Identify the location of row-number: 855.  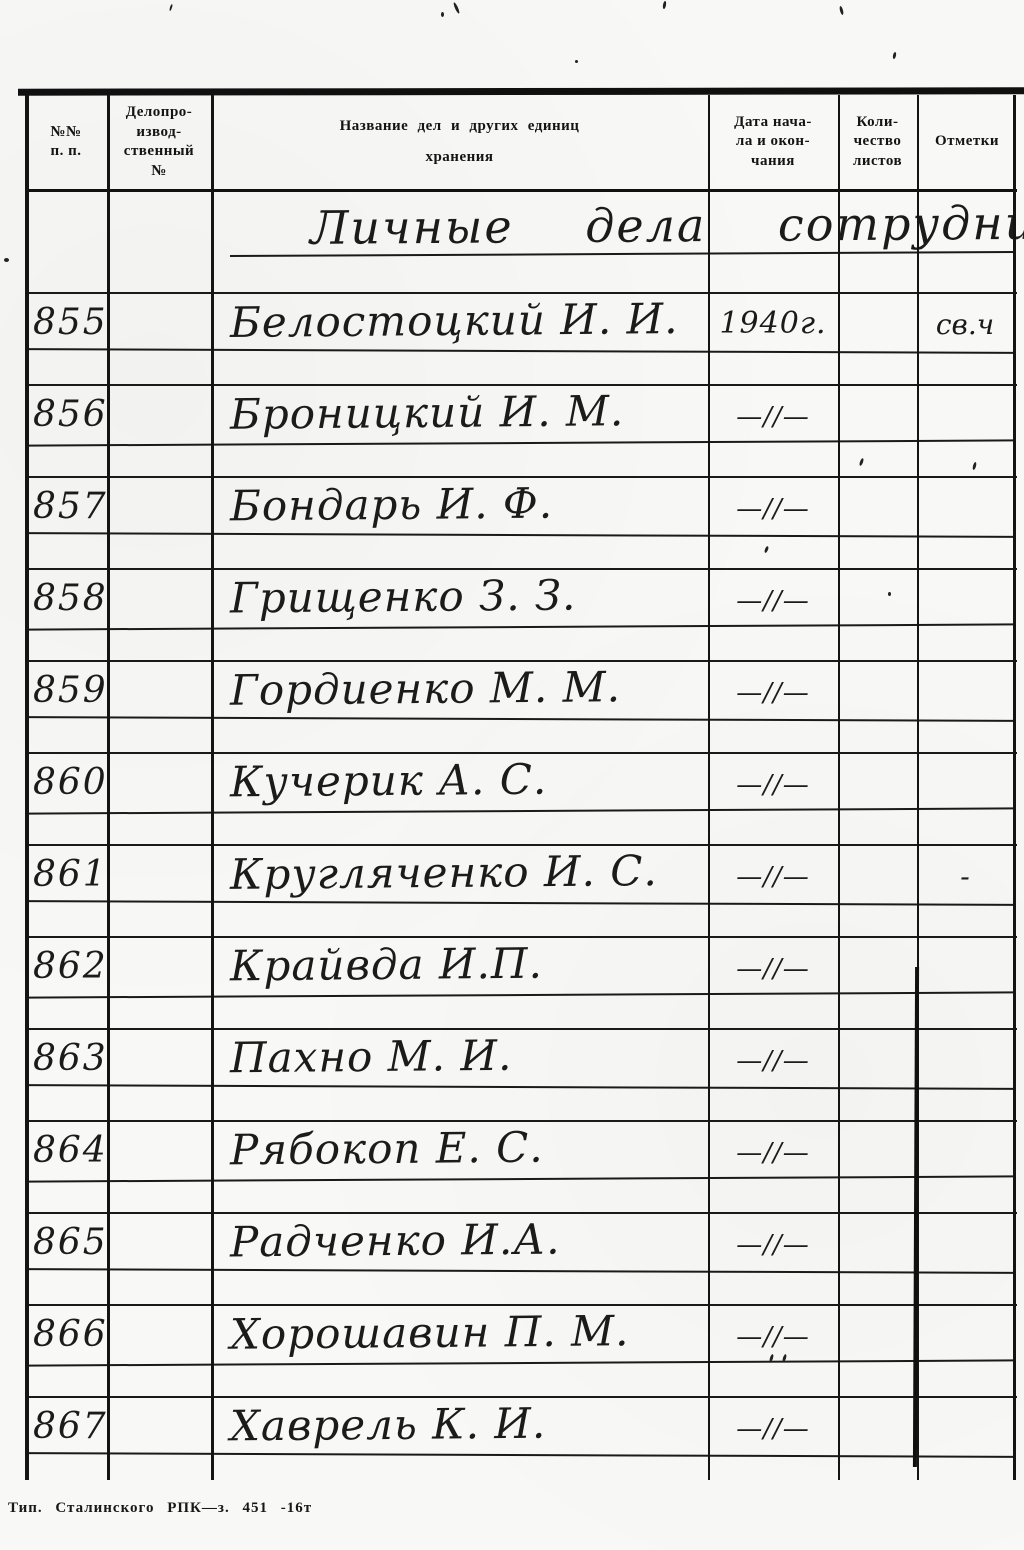
(70, 322).